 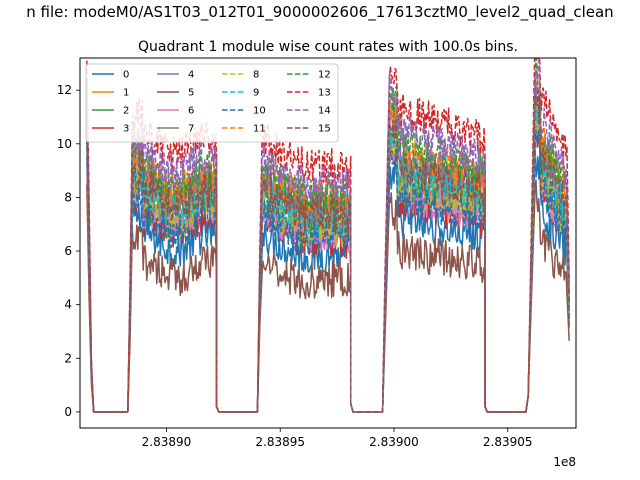 What do you see at coordinates (394, 442) in the screenshot?
I see `x-tick-label: 2.83900` at bounding box center [394, 442].